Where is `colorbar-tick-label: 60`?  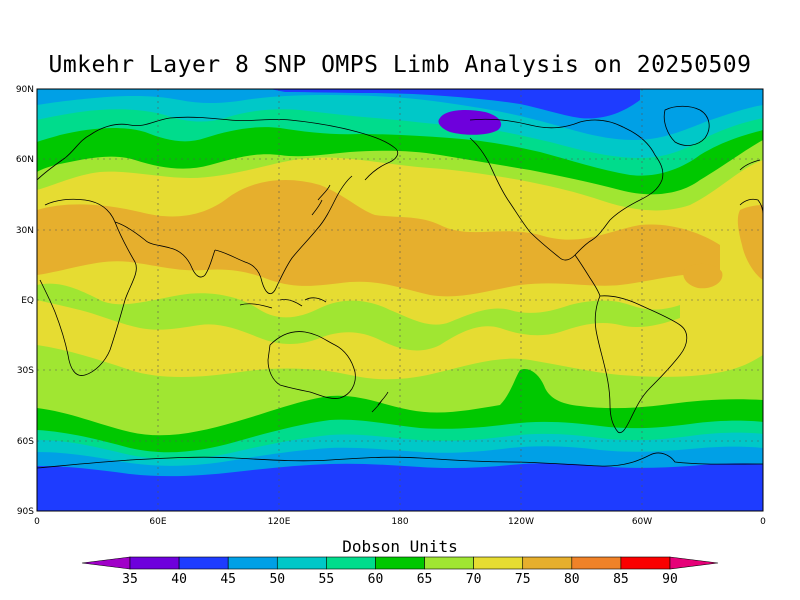 colorbar-tick-label: 60 is located at coordinates (376, 579).